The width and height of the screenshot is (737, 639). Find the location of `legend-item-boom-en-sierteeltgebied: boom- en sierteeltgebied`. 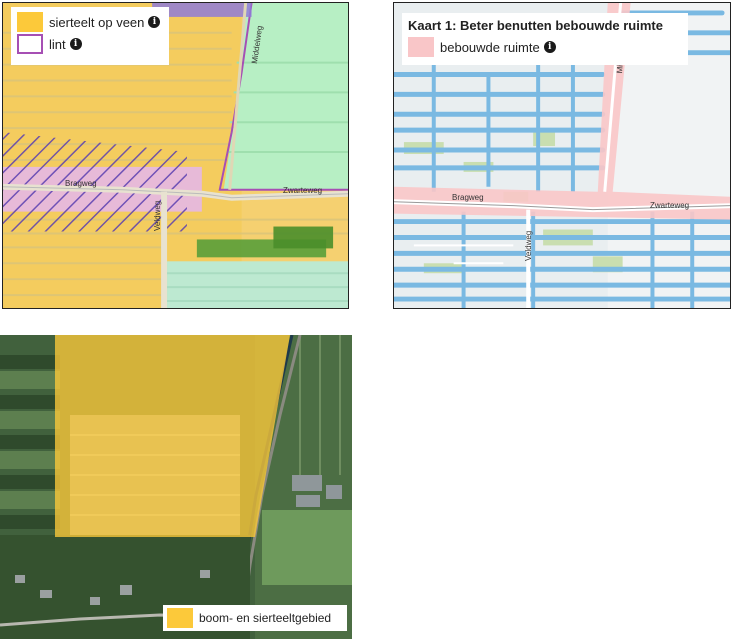

legend-item-boom-en-sierteeltgebied: boom- en sierteeltgebied is located at coordinates (255, 618).